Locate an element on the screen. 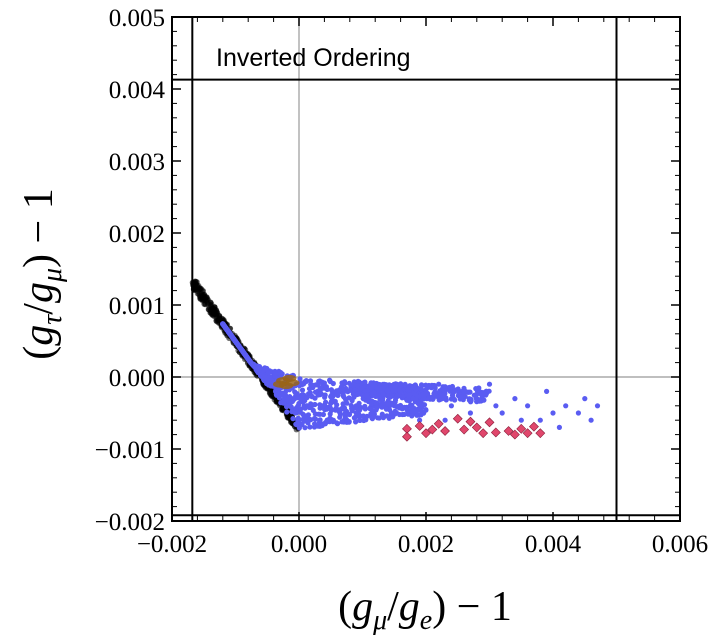 The image size is (720, 638). y-tick-label: 0.001 is located at coordinates (137, 306).